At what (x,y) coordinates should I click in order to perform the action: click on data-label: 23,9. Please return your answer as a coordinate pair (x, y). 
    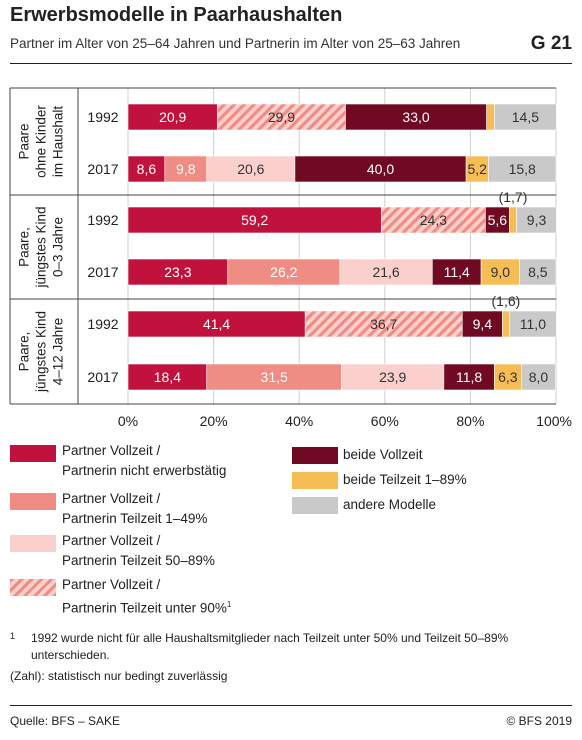
    Looking at the image, I should click on (392, 377).